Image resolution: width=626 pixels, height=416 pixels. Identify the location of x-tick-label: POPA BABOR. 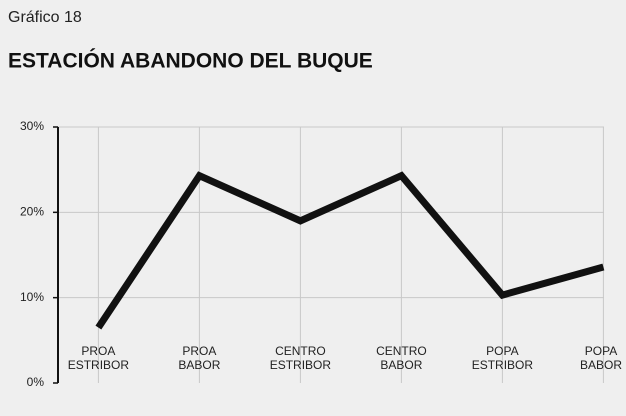
(601, 358).